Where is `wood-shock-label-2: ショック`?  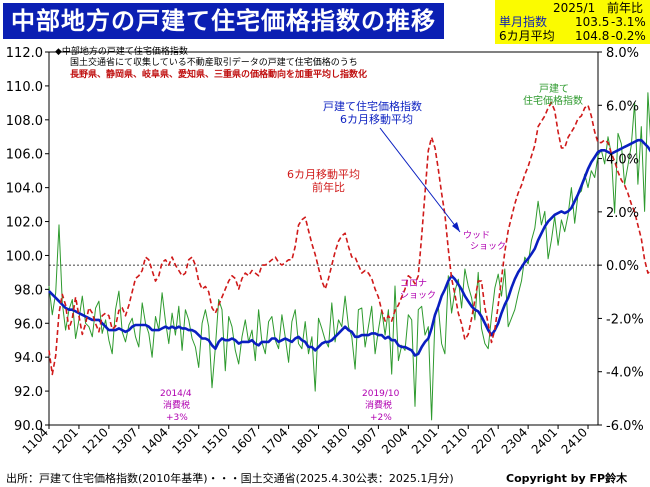
wood-shock-label-2: ショック is located at coordinates (488, 246).